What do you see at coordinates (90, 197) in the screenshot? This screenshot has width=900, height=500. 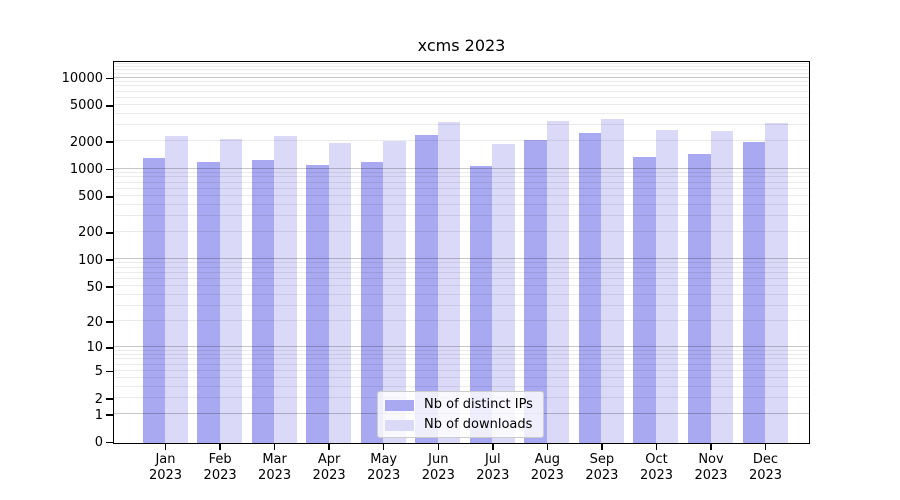 I see `y-tick-label: 500` at bounding box center [90, 197].